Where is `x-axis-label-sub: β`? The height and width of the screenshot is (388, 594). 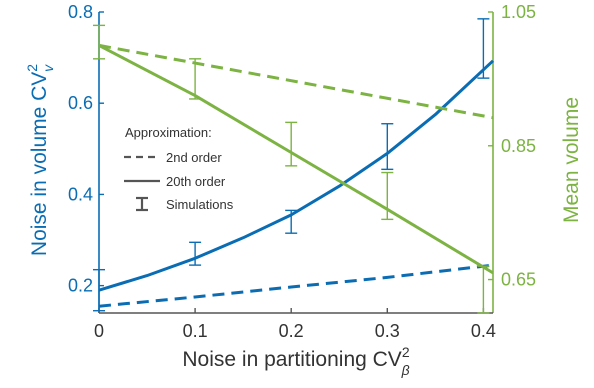
x-axis-label-sub: β is located at coordinates (405, 370).